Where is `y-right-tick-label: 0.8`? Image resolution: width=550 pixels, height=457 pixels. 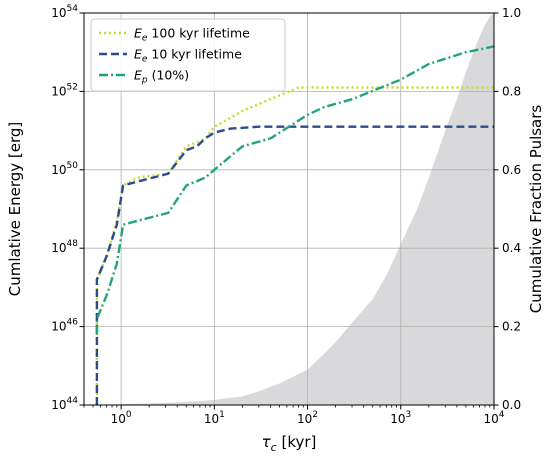
y-right-tick-label: 0.8 is located at coordinates (511, 91).